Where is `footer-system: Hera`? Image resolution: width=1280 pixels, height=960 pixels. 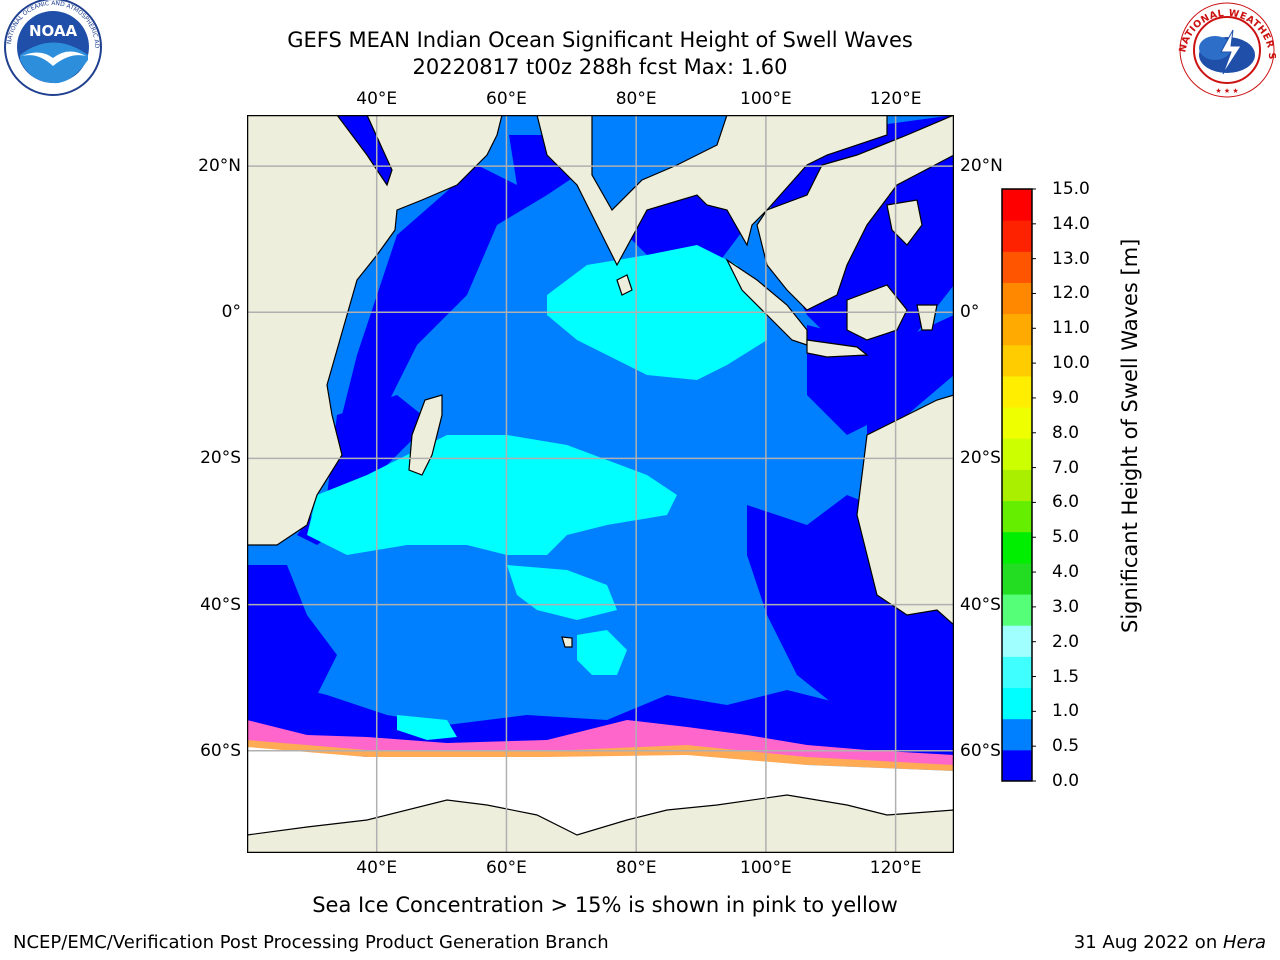 footer-system: Hera is located at coordinates (1244, 942).